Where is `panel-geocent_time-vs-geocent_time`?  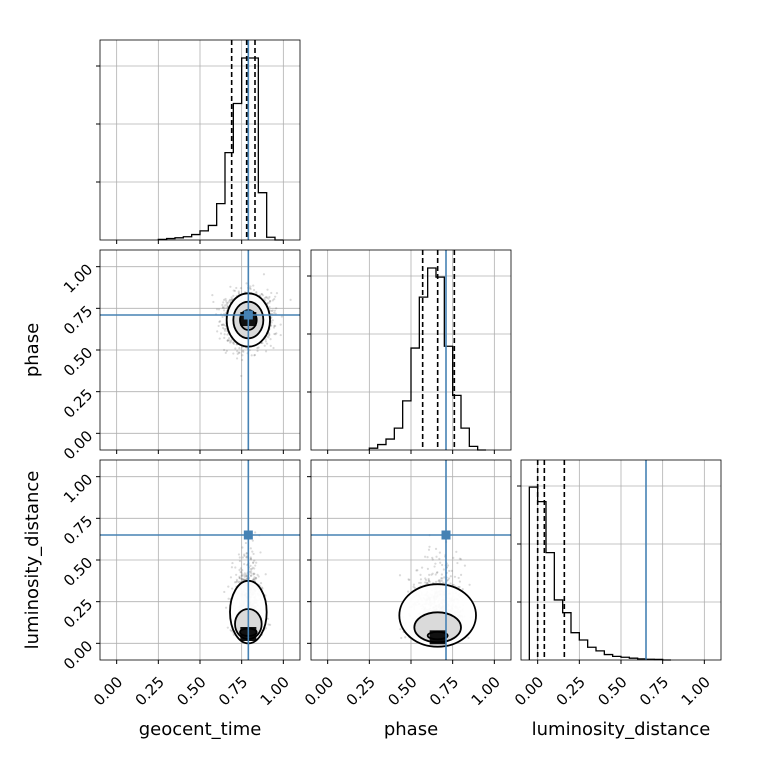
panel-geocent_time-vs-geocent_time is located at coordinates (198, 141).